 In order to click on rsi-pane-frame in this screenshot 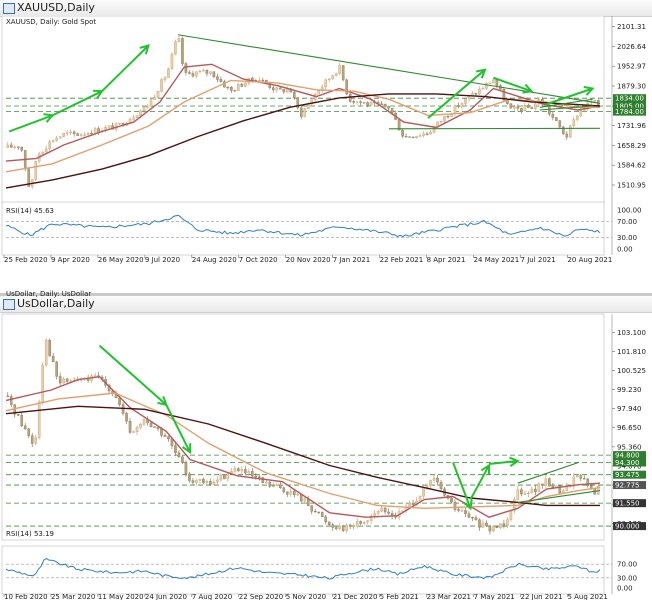, I will do `click(303, 228)`.